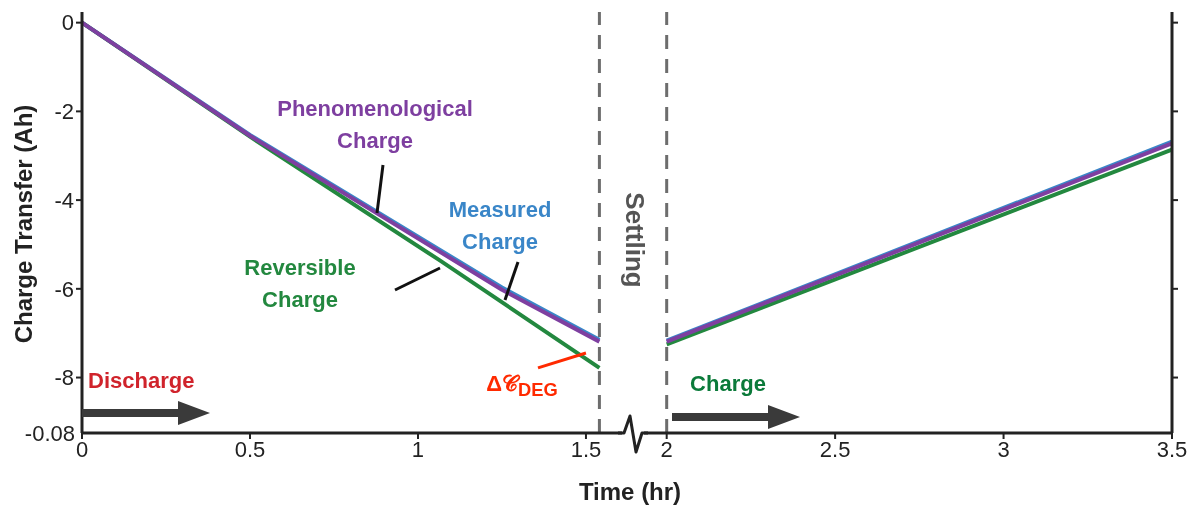 This screenshot has height=510, width=1194. Describe the element at coordinates (250, 449) in the screenshot. I see `x-tick-label: 0.5` at that location.